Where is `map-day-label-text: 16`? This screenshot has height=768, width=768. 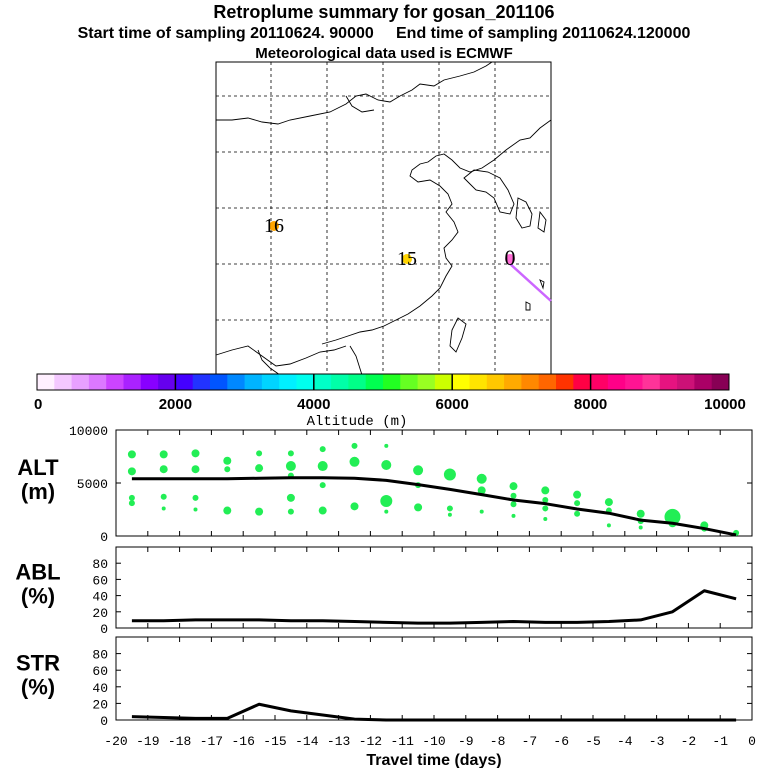
map-day-label-text: 16 is located at coordinates (274, 226).